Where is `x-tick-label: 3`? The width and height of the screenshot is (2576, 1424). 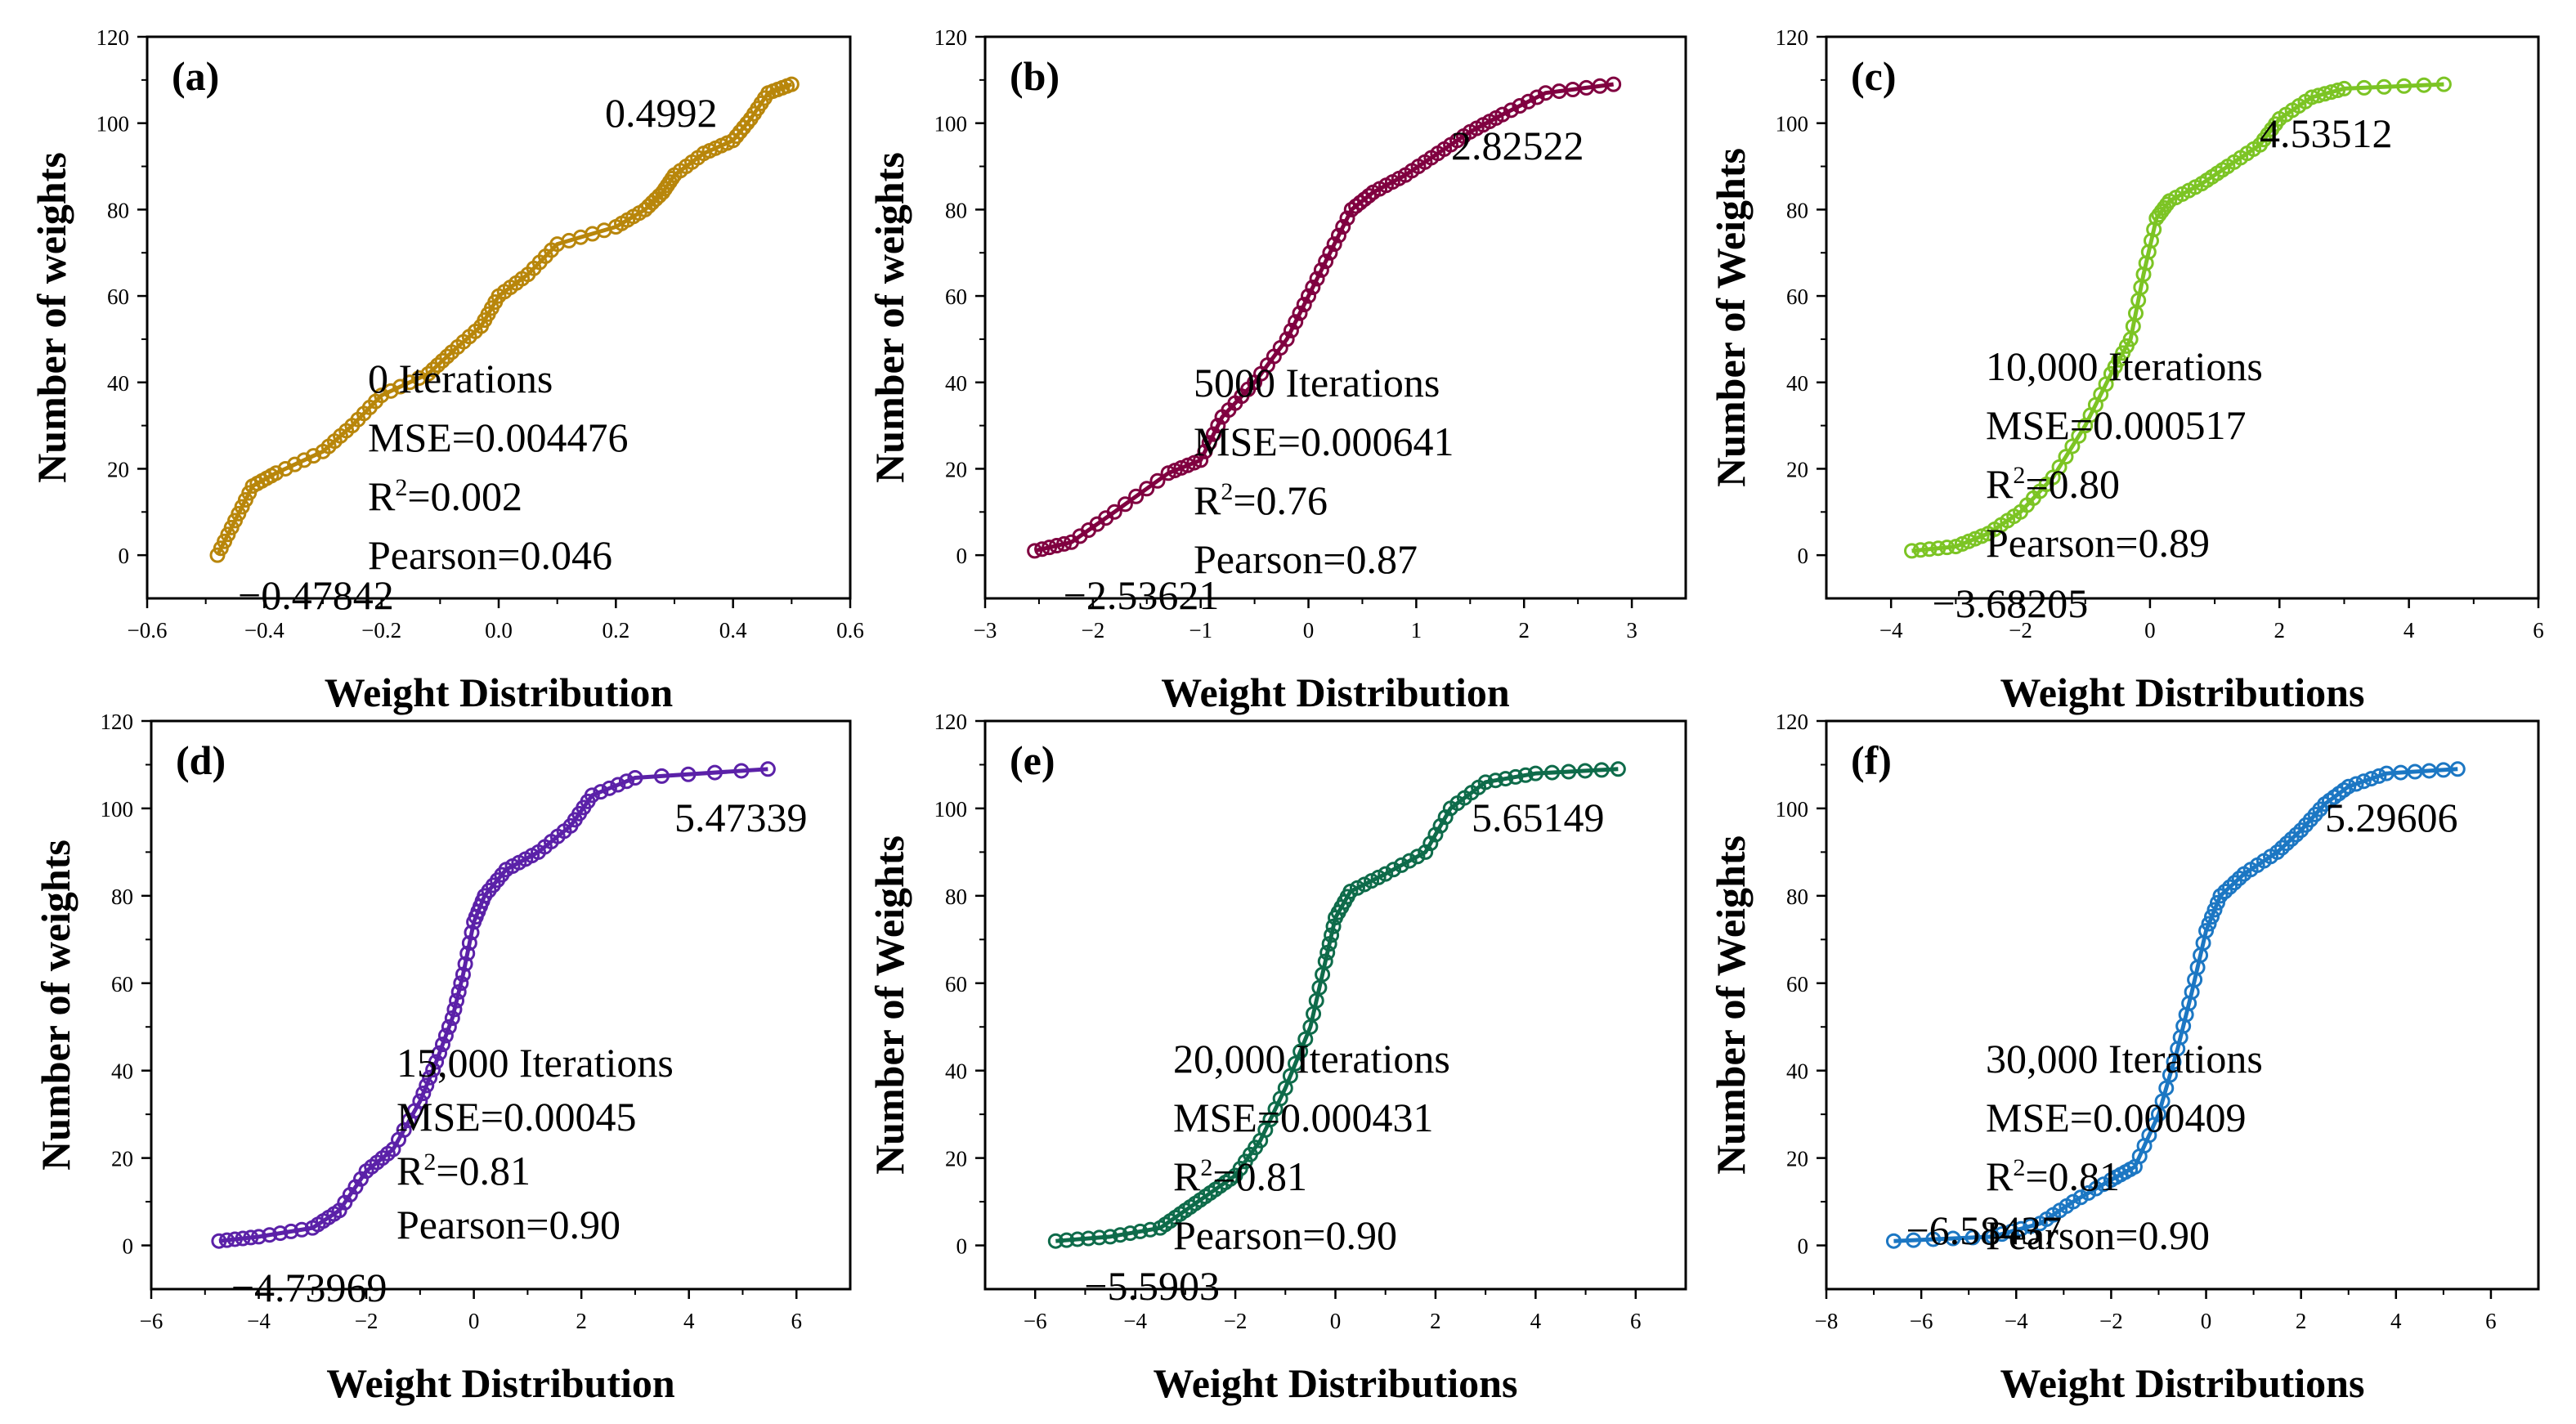
x-tick-label: 3 is located at coordinates (1632, 630).